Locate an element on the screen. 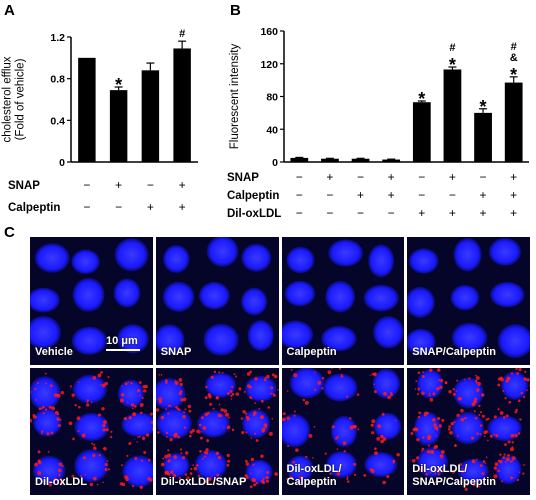  micrograph-label: Vehicle is located at coordinates (54, 351).